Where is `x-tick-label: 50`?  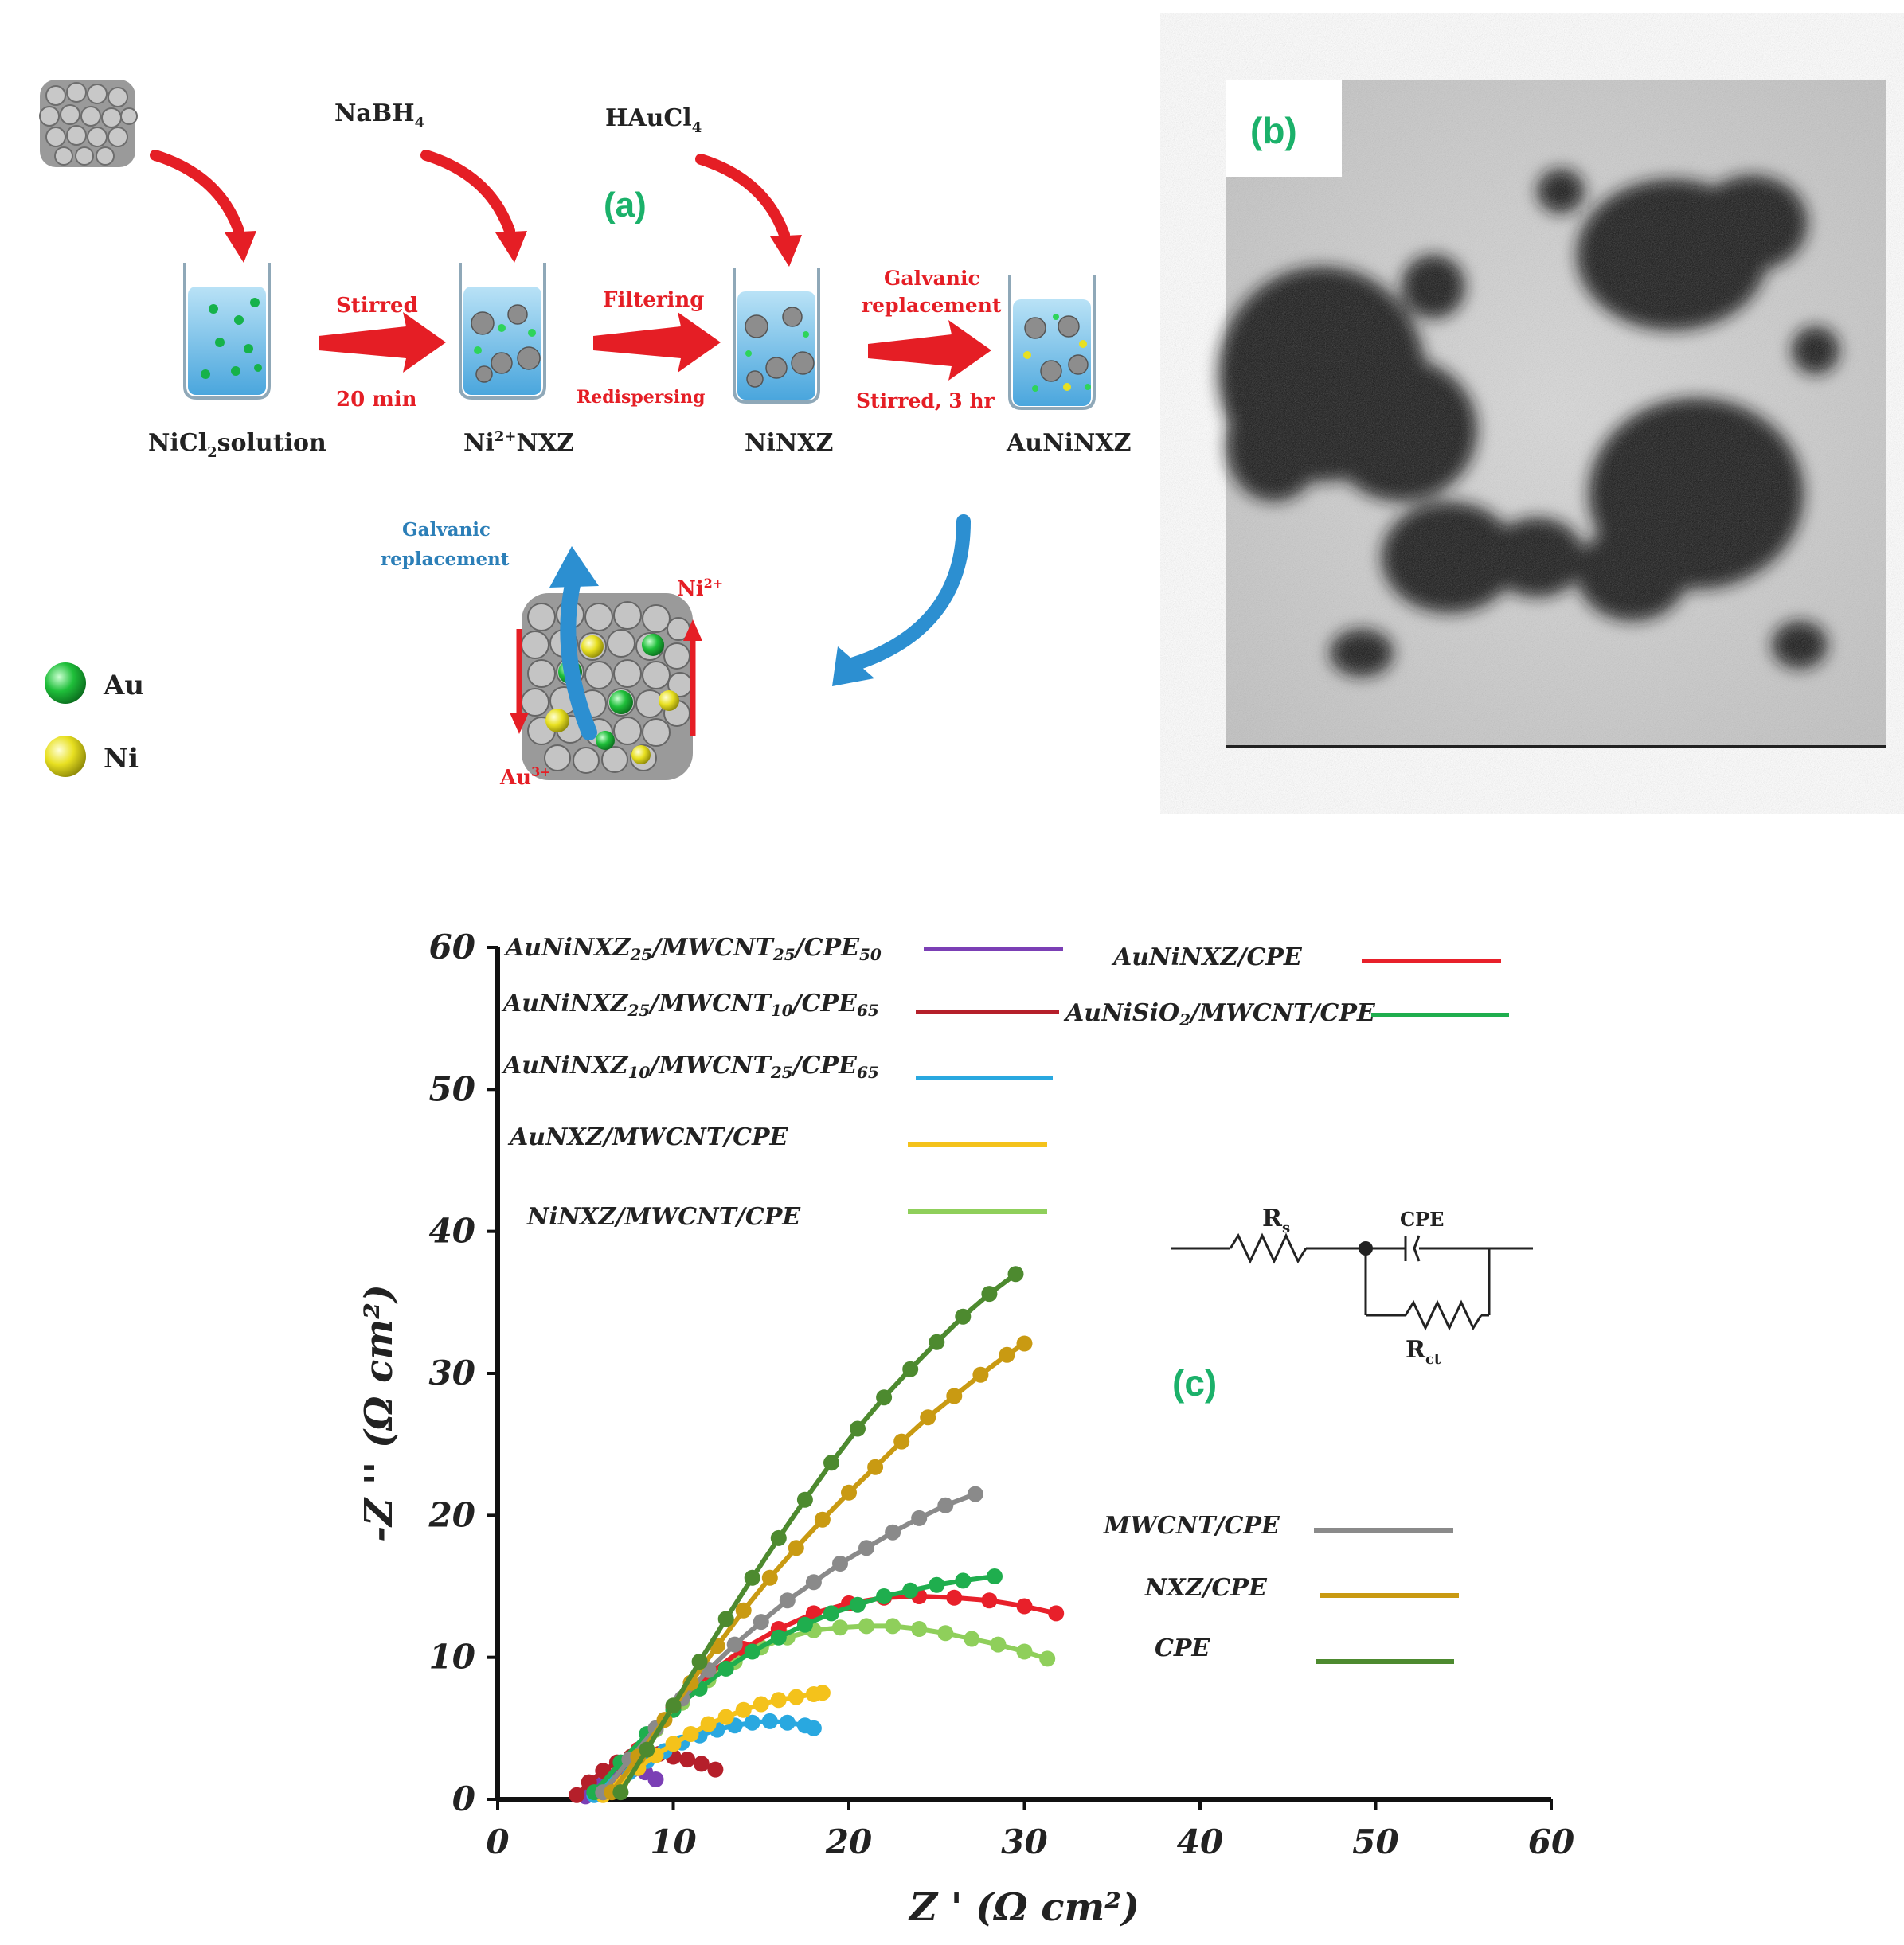 x-tick-label: 50 is located at coordinates (1375, 1841).